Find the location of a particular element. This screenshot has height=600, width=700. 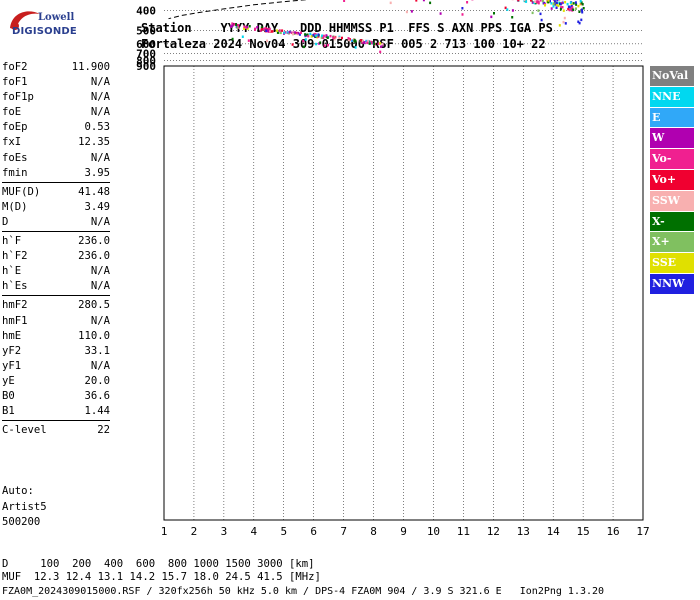

param-value: 236.0 is located at coordinates (94, 256).